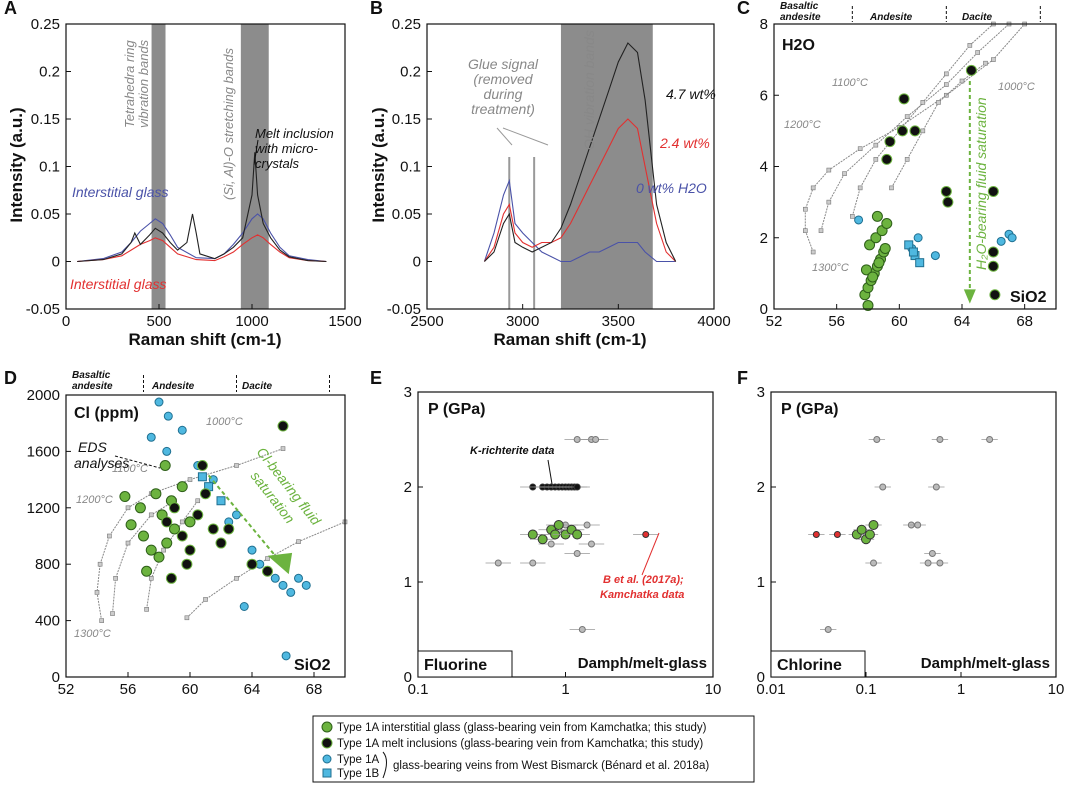 The image size is (1065, 789). What do you see at coordinates (761, 487) in the screenshot?
I see `y-tick-label: 2` at bounding box center [761, 487].